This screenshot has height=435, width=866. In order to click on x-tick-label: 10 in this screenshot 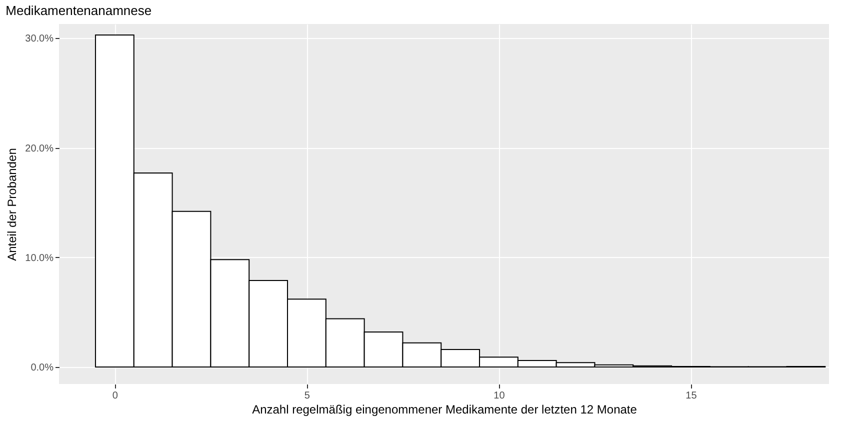, I will do `click(500, 396)`.